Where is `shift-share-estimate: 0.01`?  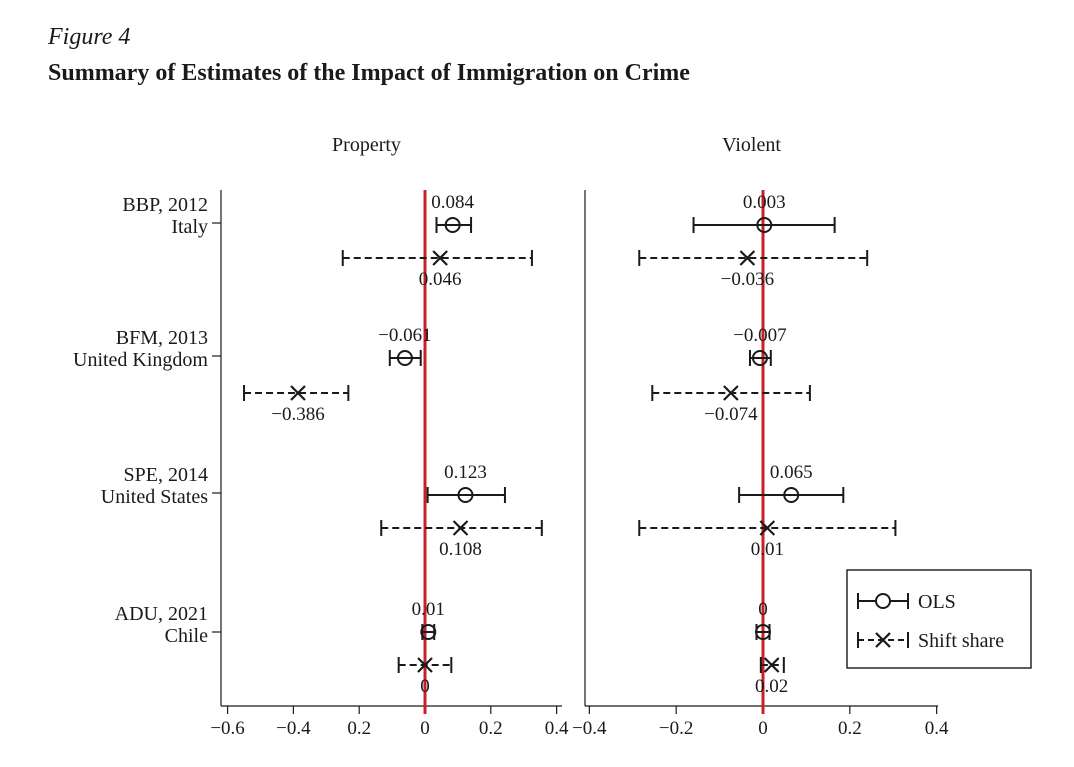
shift-share-estimate: 0.01 is located at coordinates (767, 540).